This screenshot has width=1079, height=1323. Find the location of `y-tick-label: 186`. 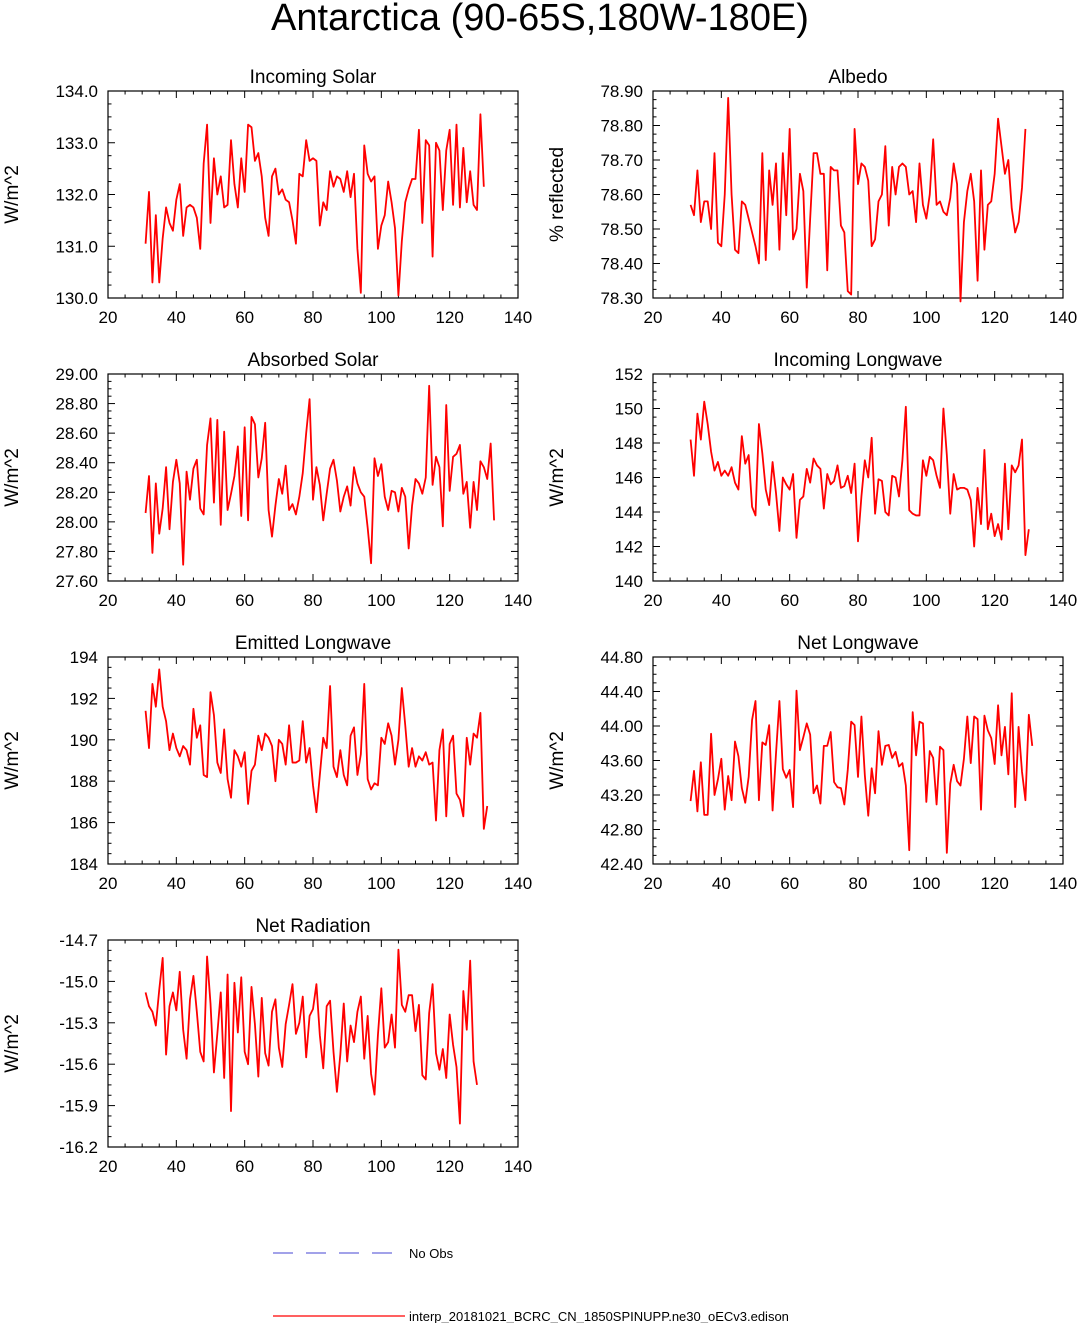

y-tick-label: 186 is located at coordinates (84, 823).